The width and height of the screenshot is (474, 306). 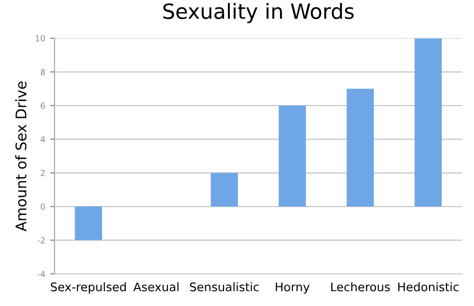 What do you see at coordinates (88, 288) in the screenshot?
I see `x-tick-label: Sex-repulsed` at bounding box center [88, 288].